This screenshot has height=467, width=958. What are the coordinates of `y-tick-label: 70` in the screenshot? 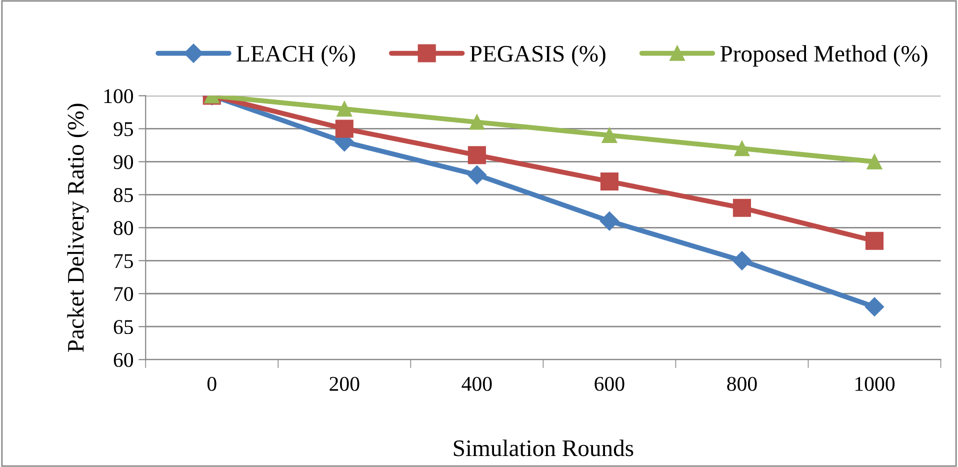 It's located at (124, 294).